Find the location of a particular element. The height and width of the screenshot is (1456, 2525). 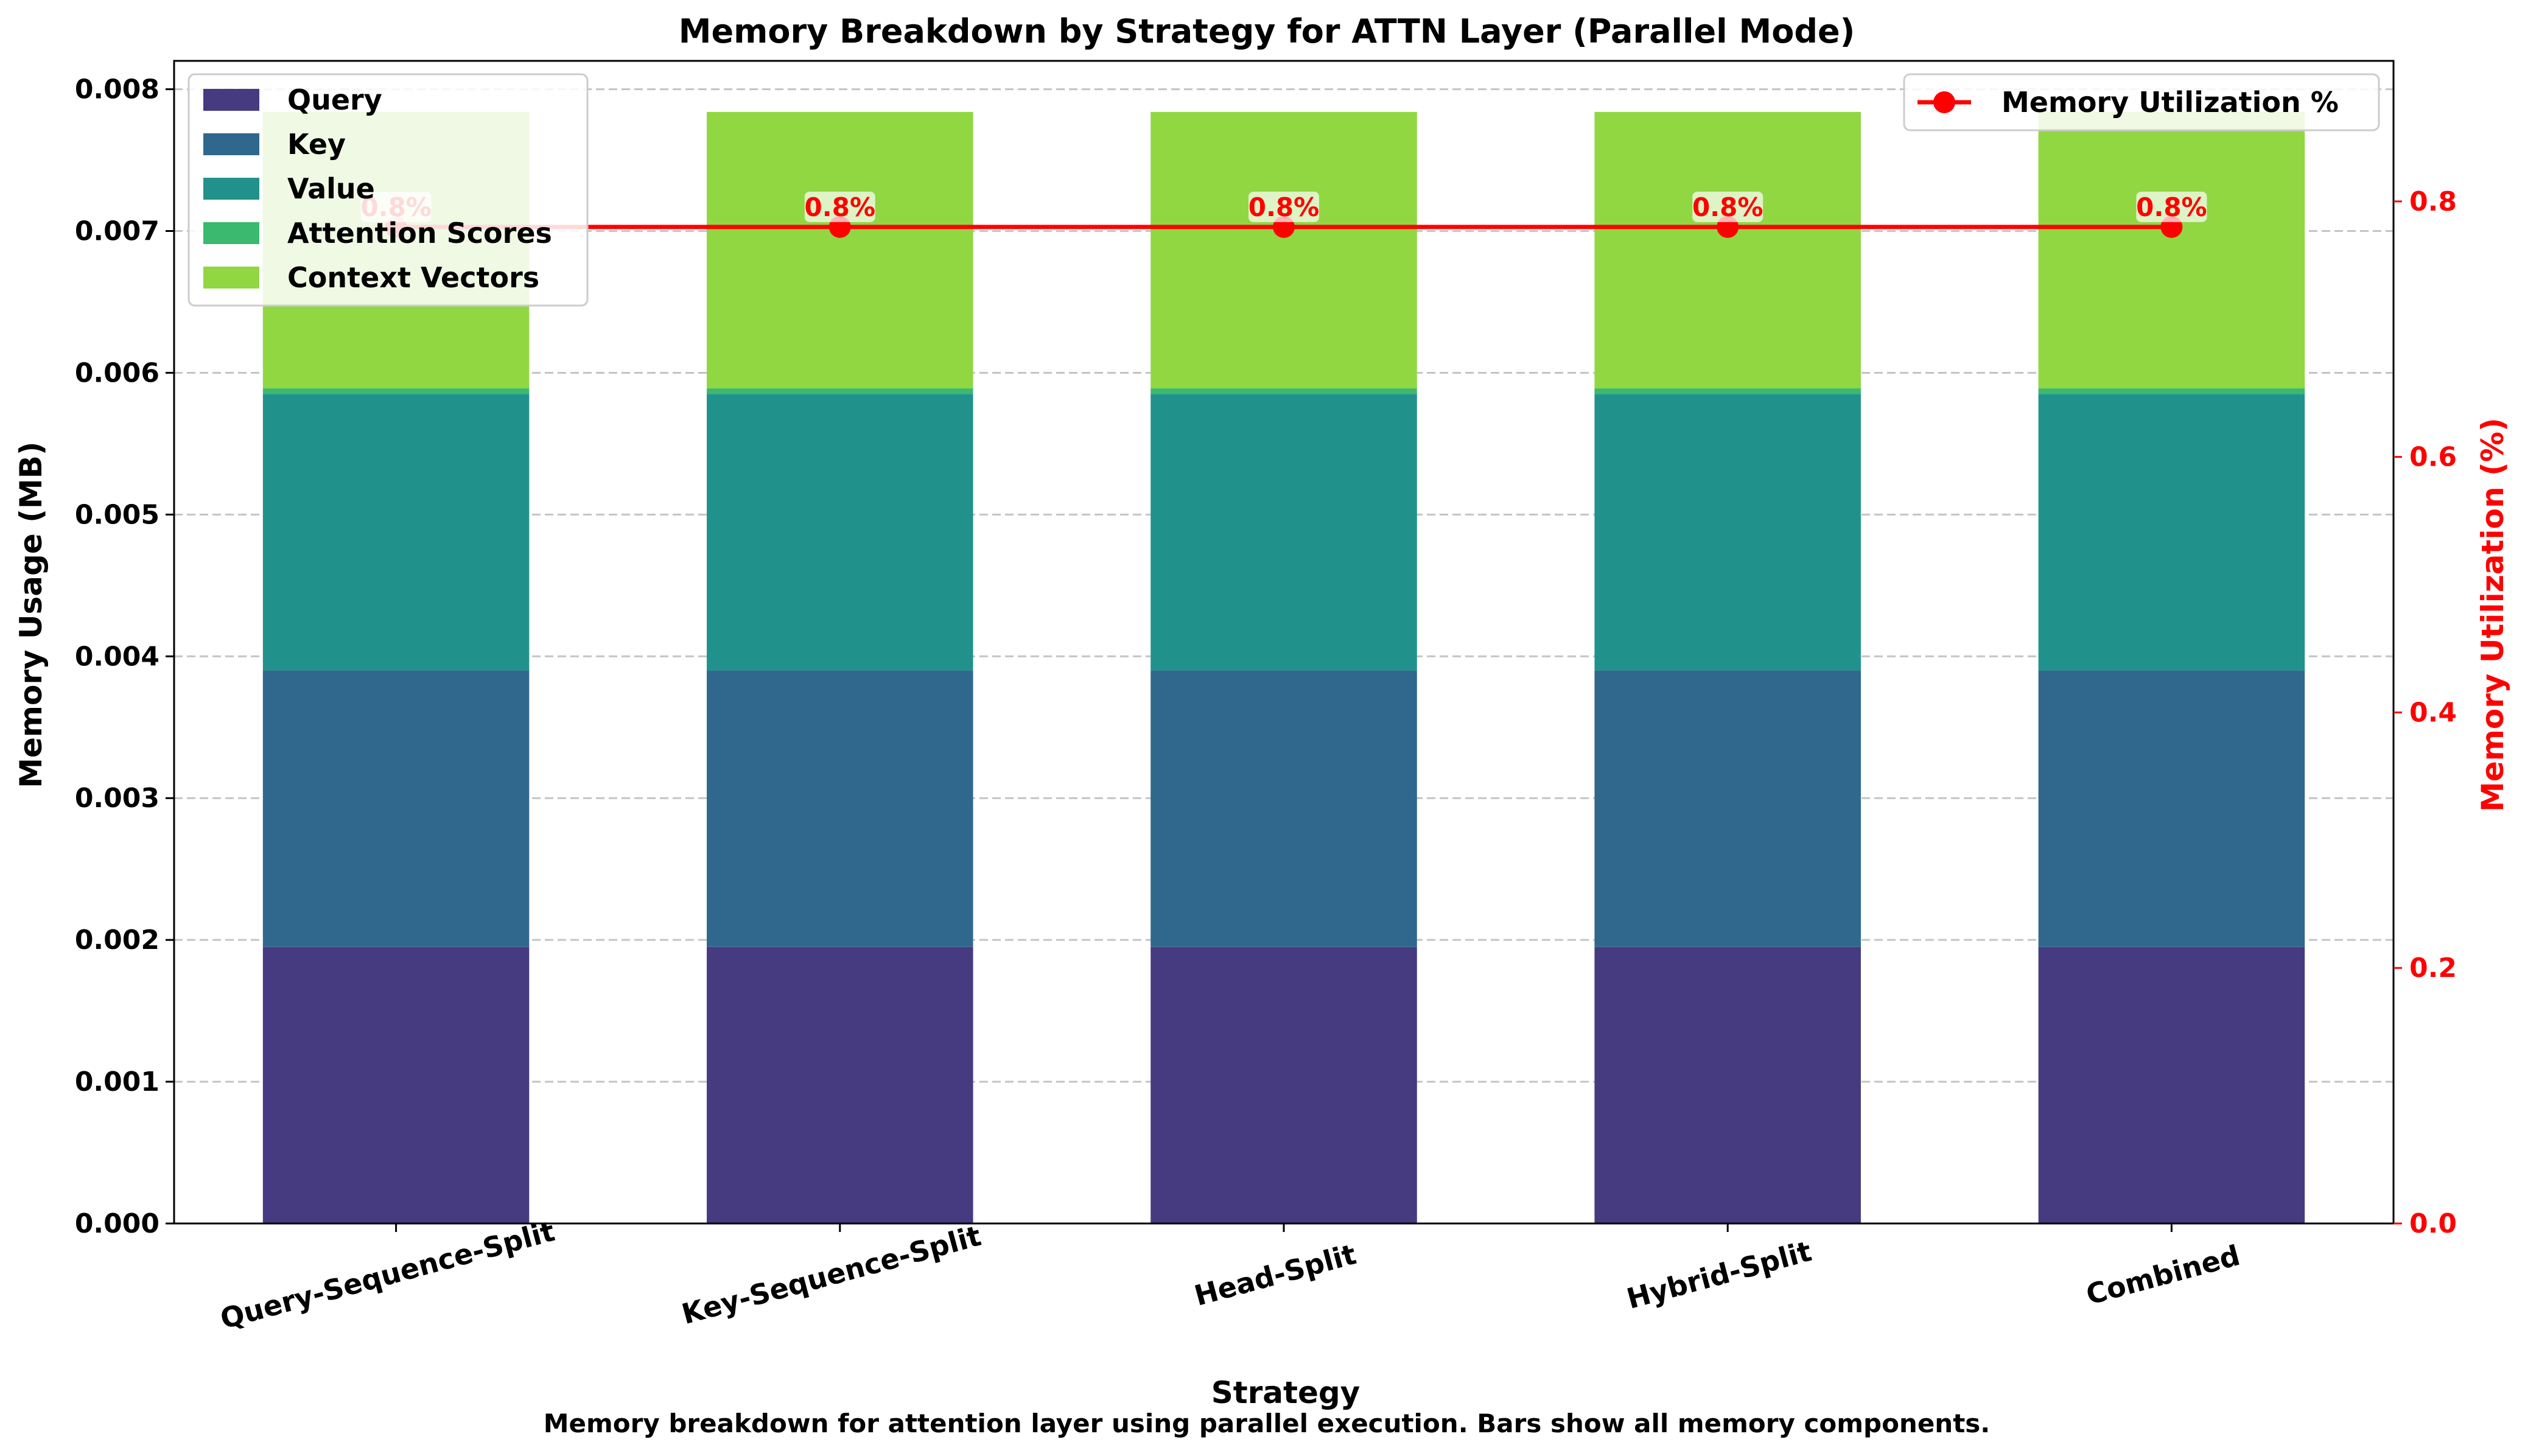

y-tick-label: 0.007 is located at coordinates (117, 231).